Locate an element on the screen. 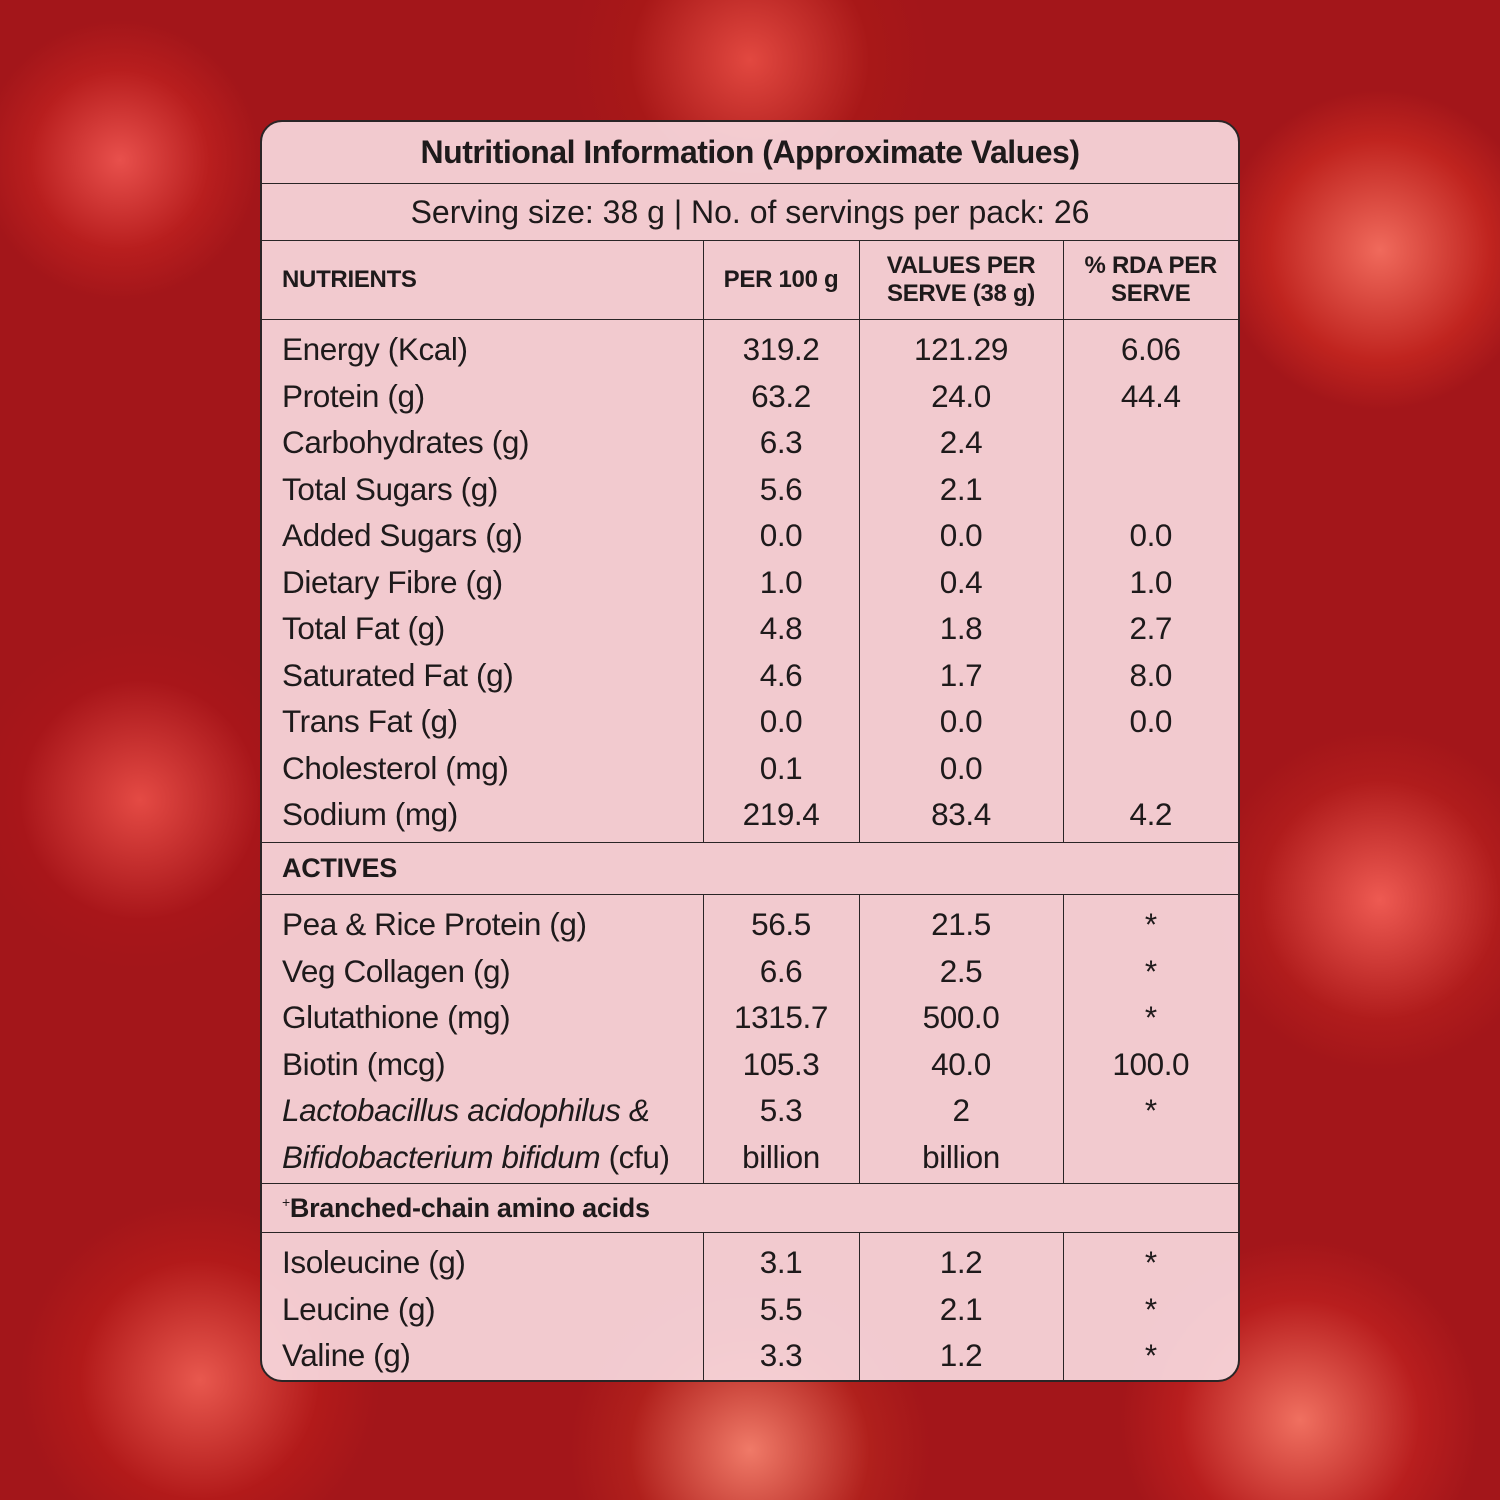 The image size is (1500, 1500). nutrient-name: Dietary Fibre (g) is located at coordinates (392, 581).